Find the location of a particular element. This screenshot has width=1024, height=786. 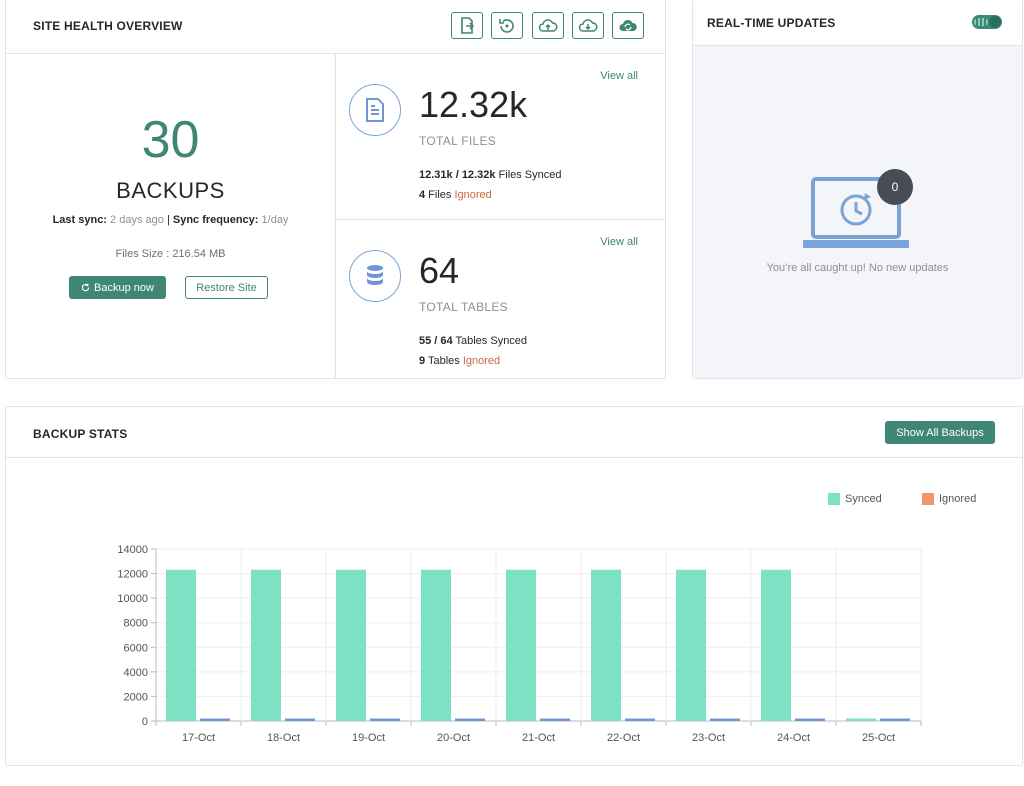

files-ignored-link: Ignored is located at coordinates (473, 195).